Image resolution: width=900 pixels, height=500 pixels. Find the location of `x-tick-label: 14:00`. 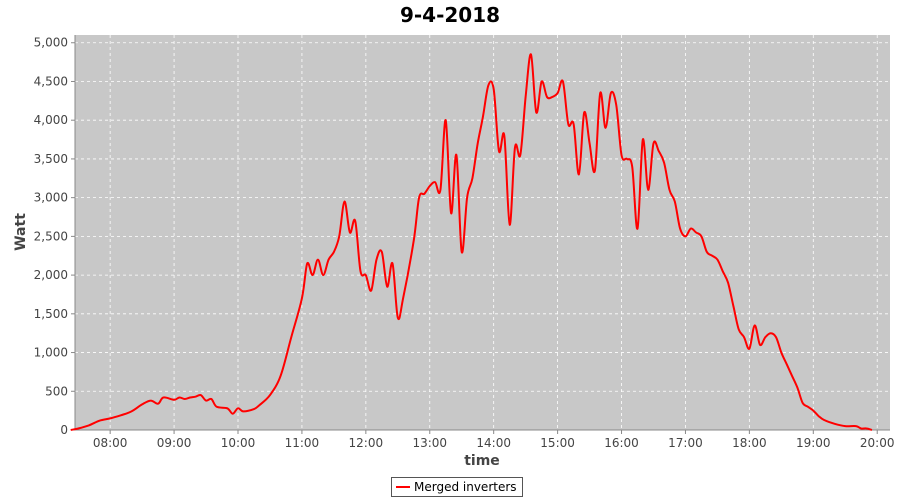

x-tick-label: 14:00 is located at coordinates (493, 443).